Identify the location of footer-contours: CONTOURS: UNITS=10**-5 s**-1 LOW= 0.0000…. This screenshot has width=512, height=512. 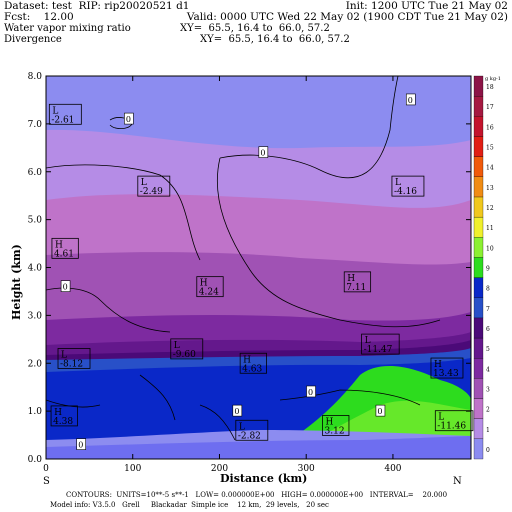
(257, 495).